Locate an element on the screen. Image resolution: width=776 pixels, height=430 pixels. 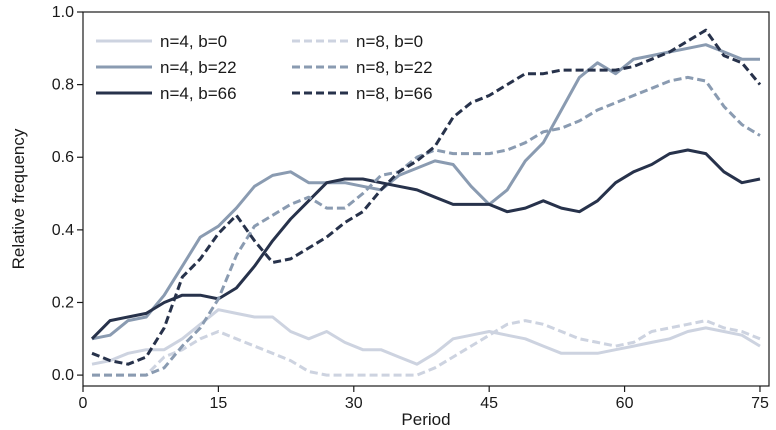
x-tick-label: 0 is located at coordinates (83, 403).